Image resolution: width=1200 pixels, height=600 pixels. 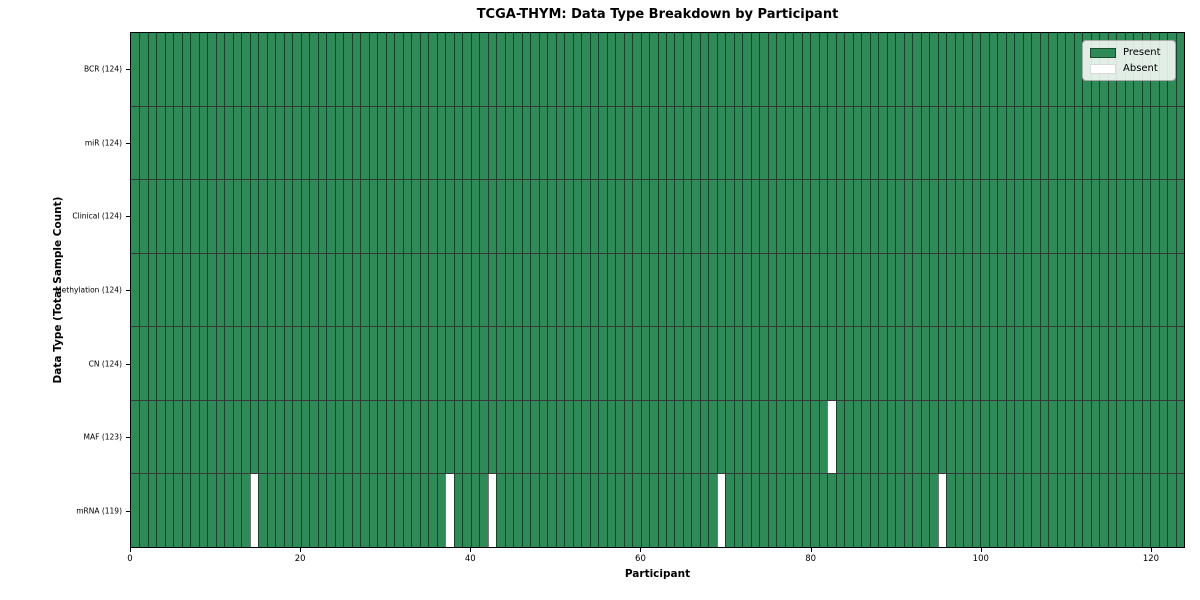 What do you see at coordinates (130, 559) in the screenshot?
I see `x-tick-label: 0` at bounding box center [130, 559].